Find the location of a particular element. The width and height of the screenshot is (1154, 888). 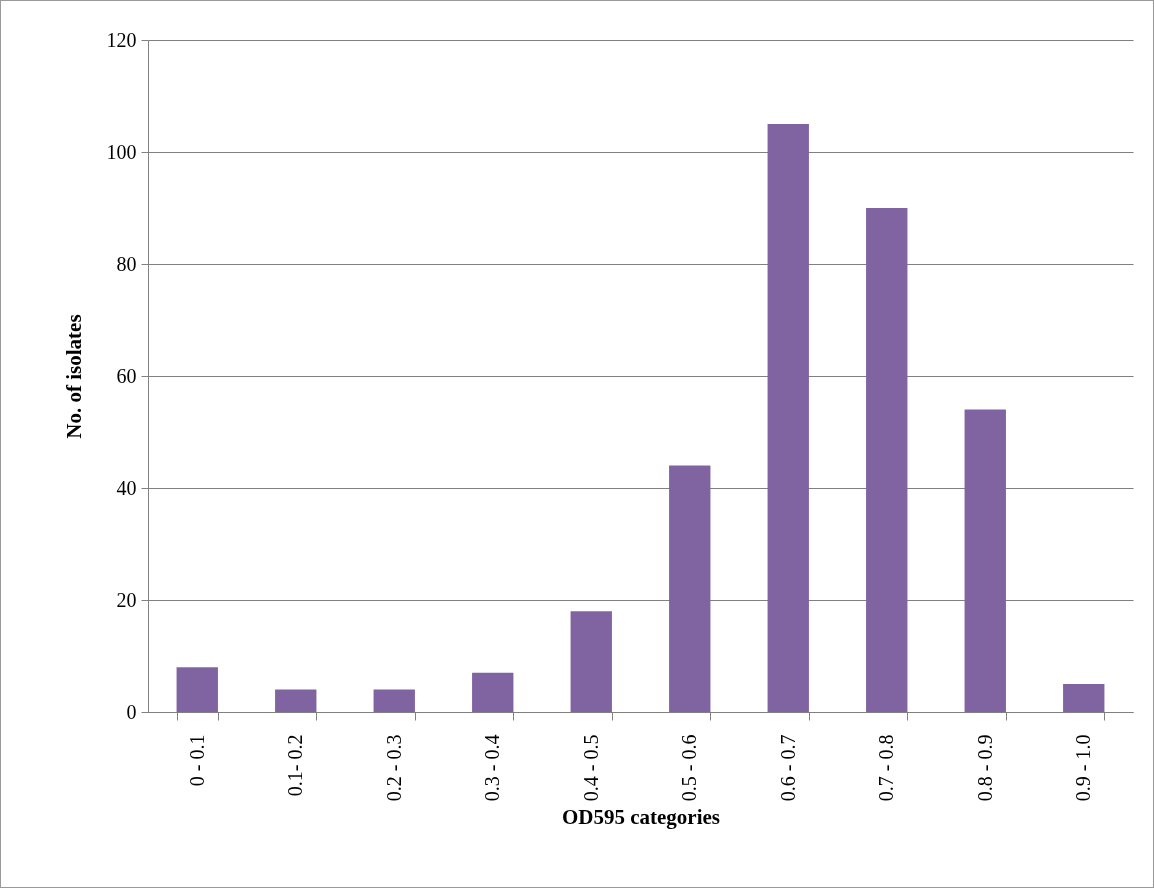

x-tick-label: 0.7 - 0.8 is located at coordinates (886, 768).